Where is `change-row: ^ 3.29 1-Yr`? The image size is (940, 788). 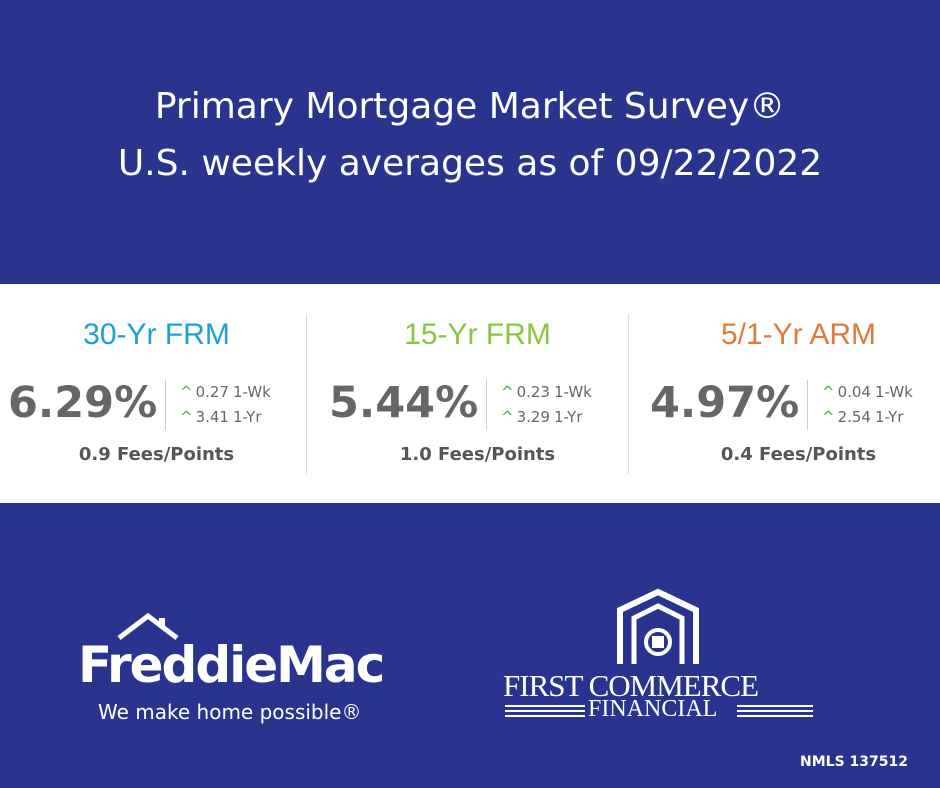 change-row: ^ 3.29 1-Yr is located at coordinates (542, 417).